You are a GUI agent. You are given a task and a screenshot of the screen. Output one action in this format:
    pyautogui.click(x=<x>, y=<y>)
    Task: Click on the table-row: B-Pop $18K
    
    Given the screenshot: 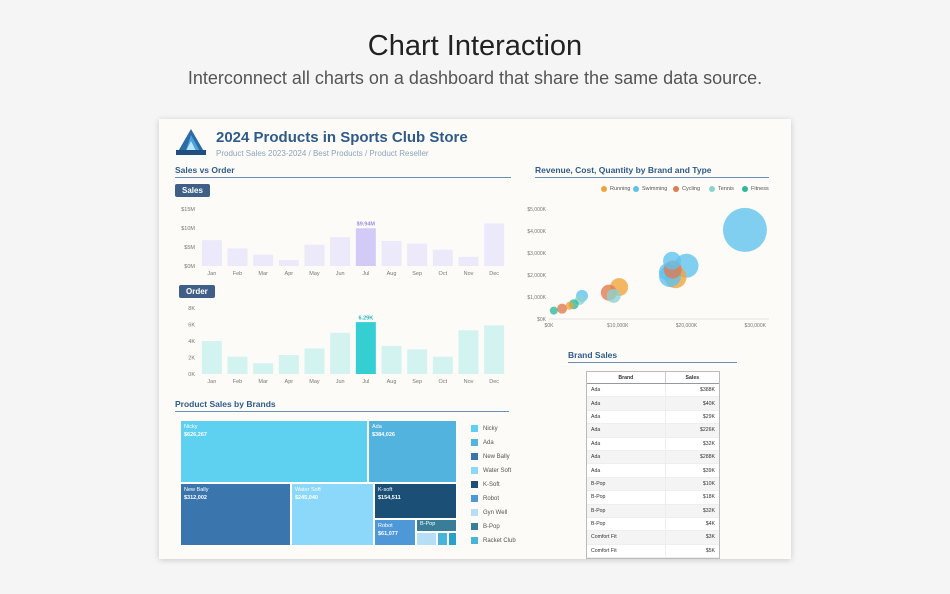 What is the action you would take?
    pyautogui.click(x=653, y=497)
    